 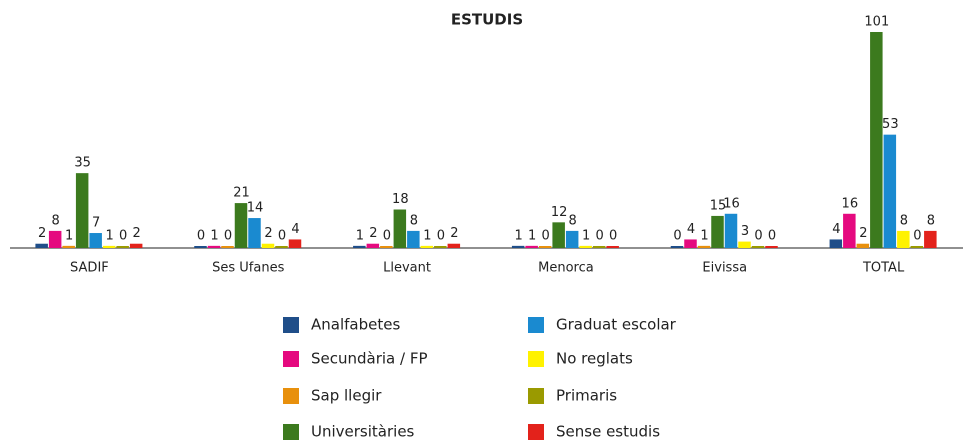 I want to click on x-tick-label: Ses Ufanes, so click(x=248, y=268).